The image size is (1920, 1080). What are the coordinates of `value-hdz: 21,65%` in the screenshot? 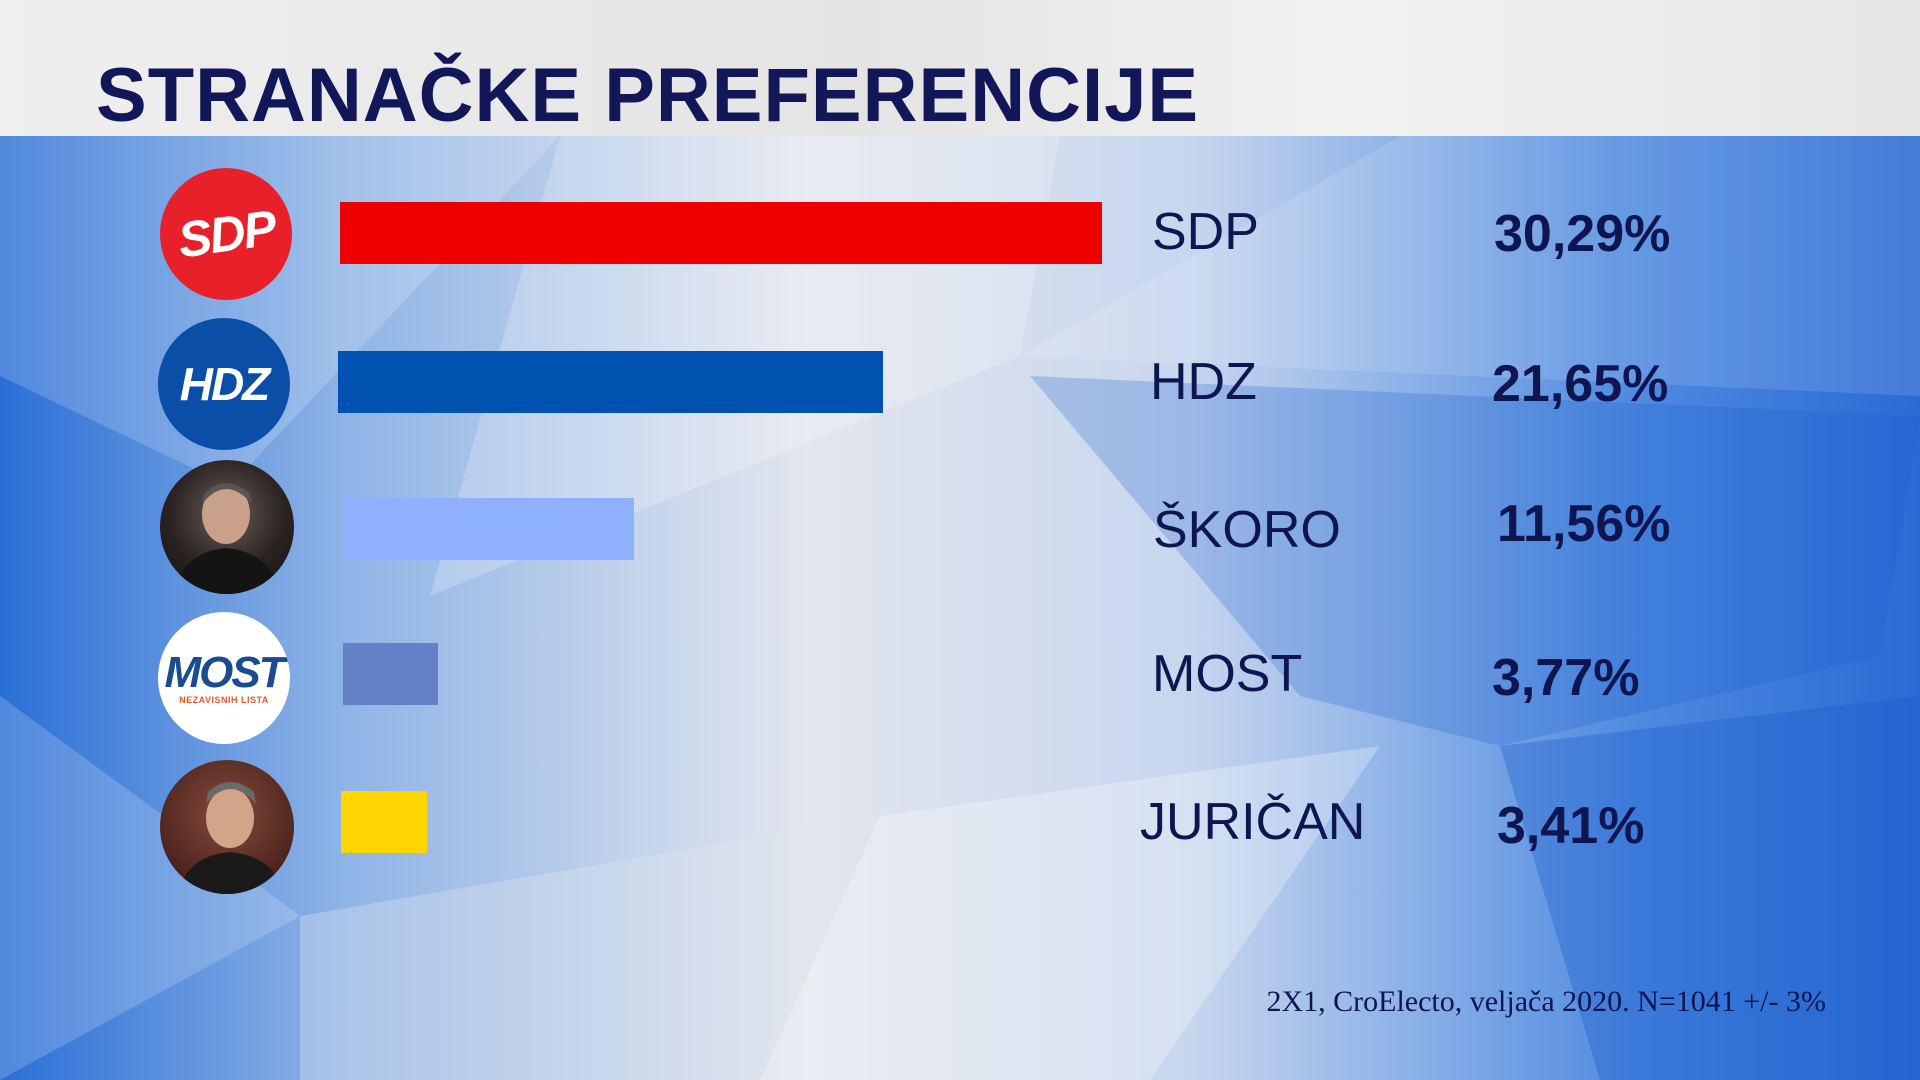 It's located at (1580, 384).